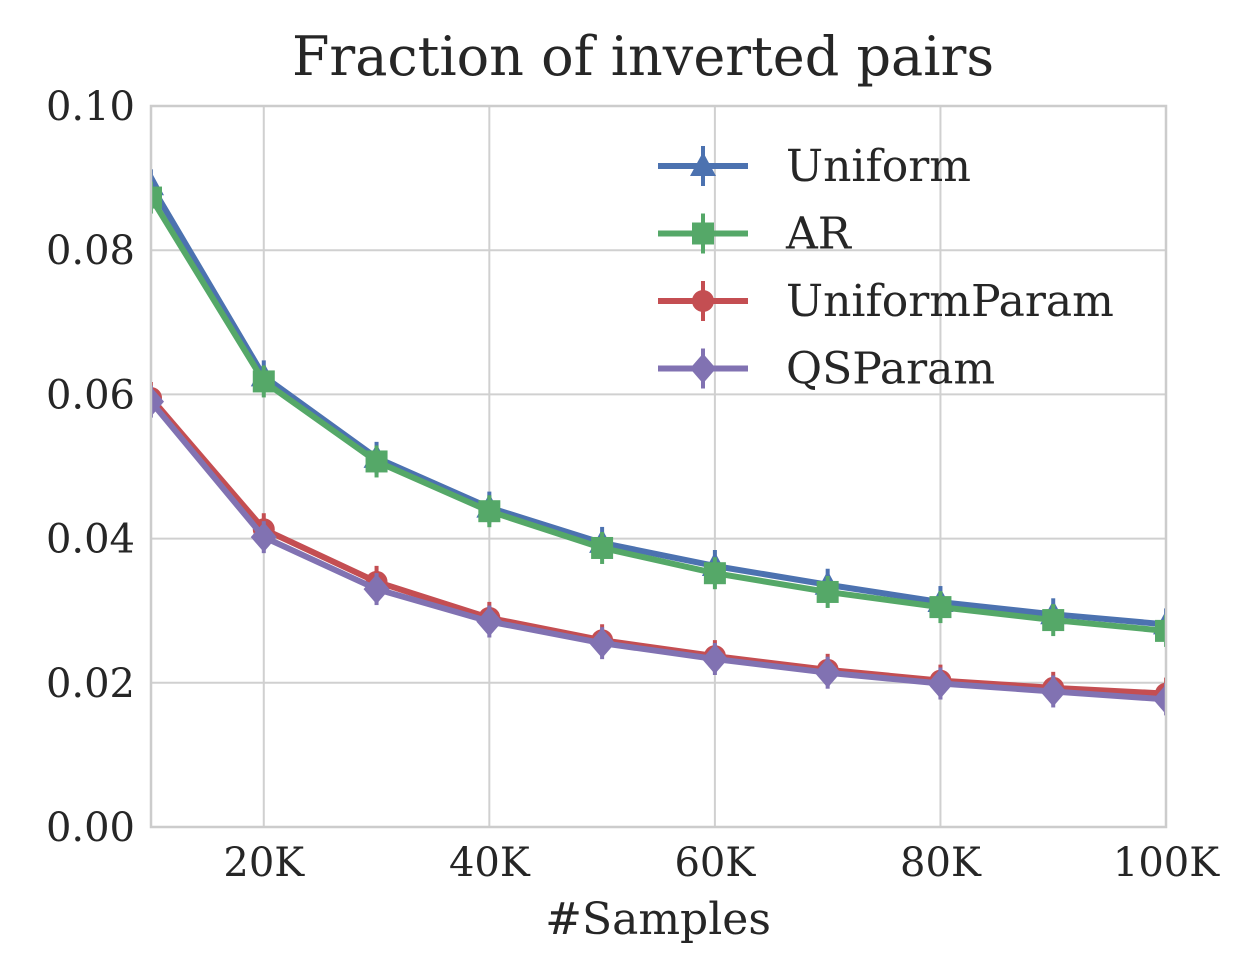 Image resolution: width=1250 pixels, height=962 pixels. I want to click on y-tick-label: 0.00, so click(90, 828).